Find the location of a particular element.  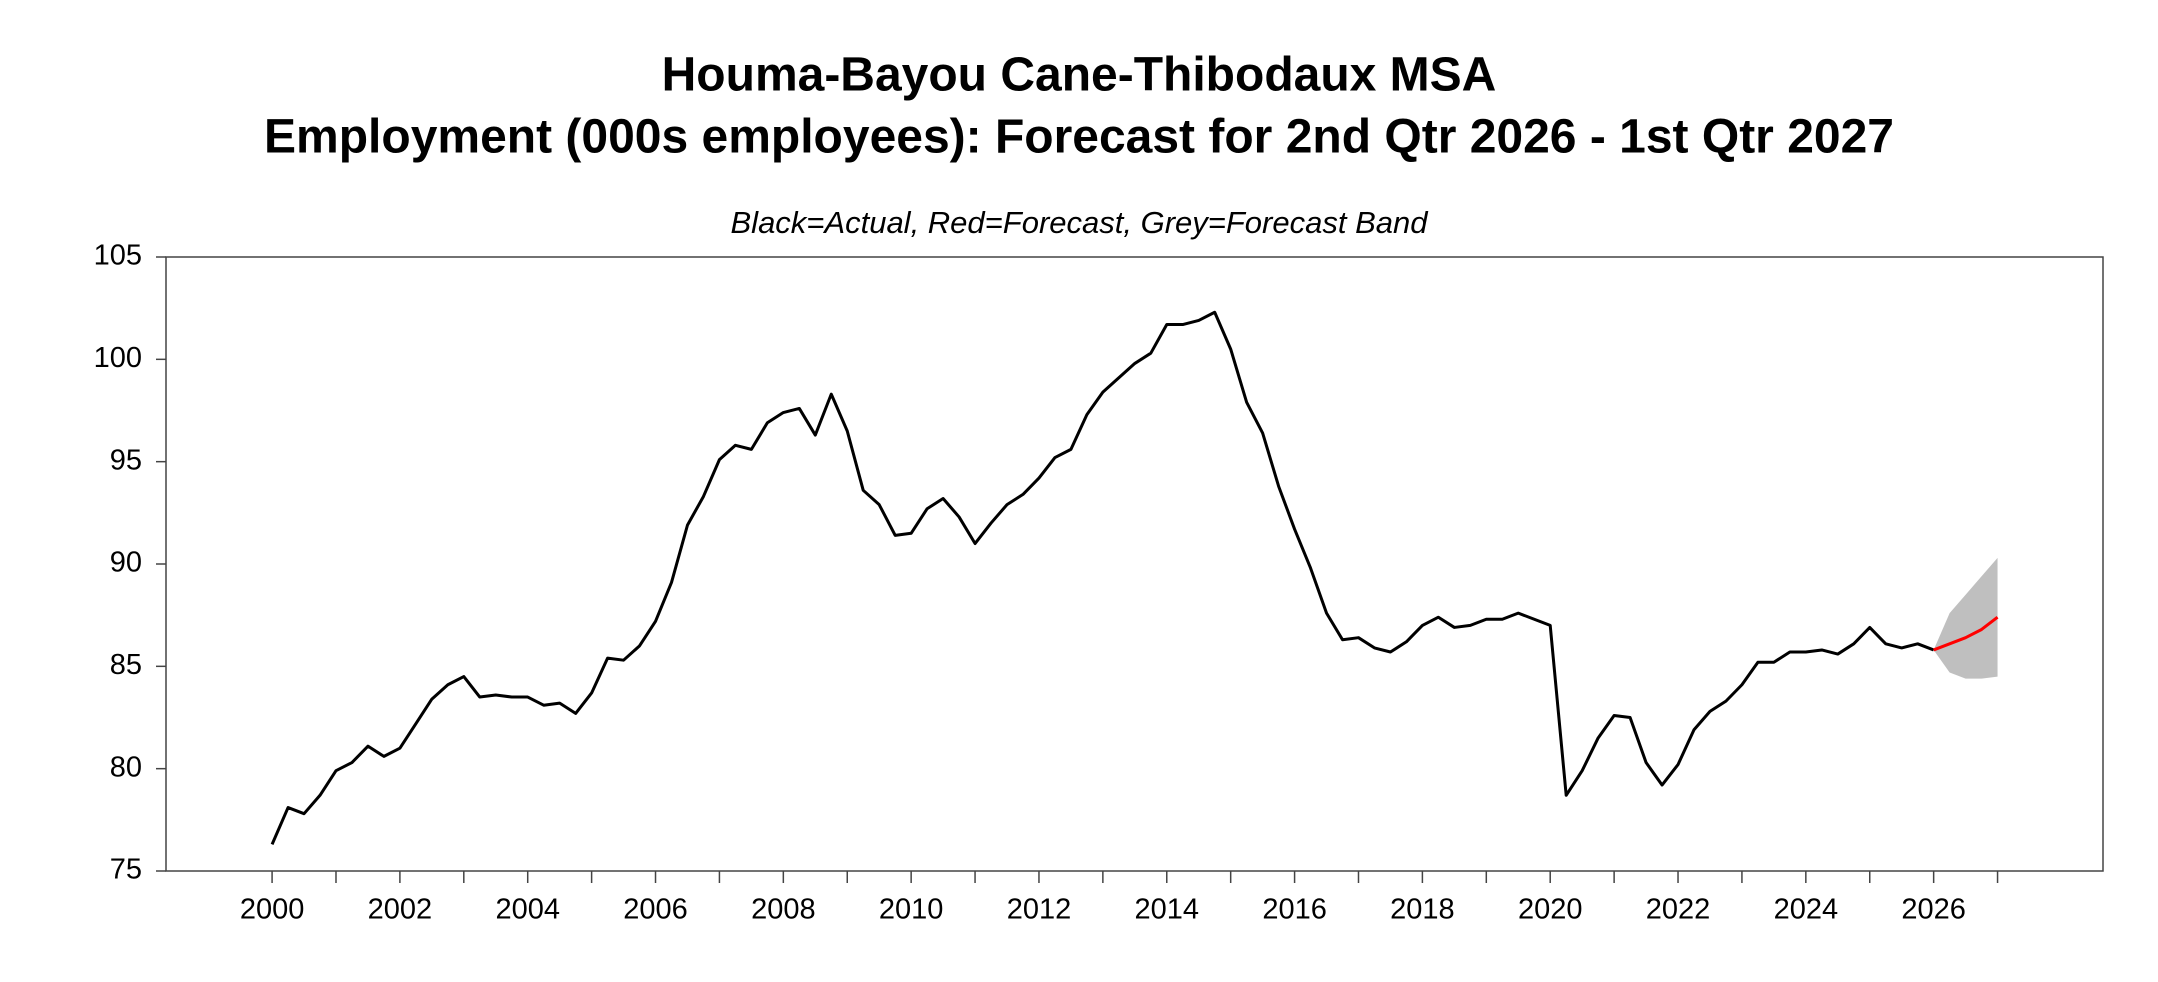

x-tick-label: 2012 is located at coordinates (1039, 910).